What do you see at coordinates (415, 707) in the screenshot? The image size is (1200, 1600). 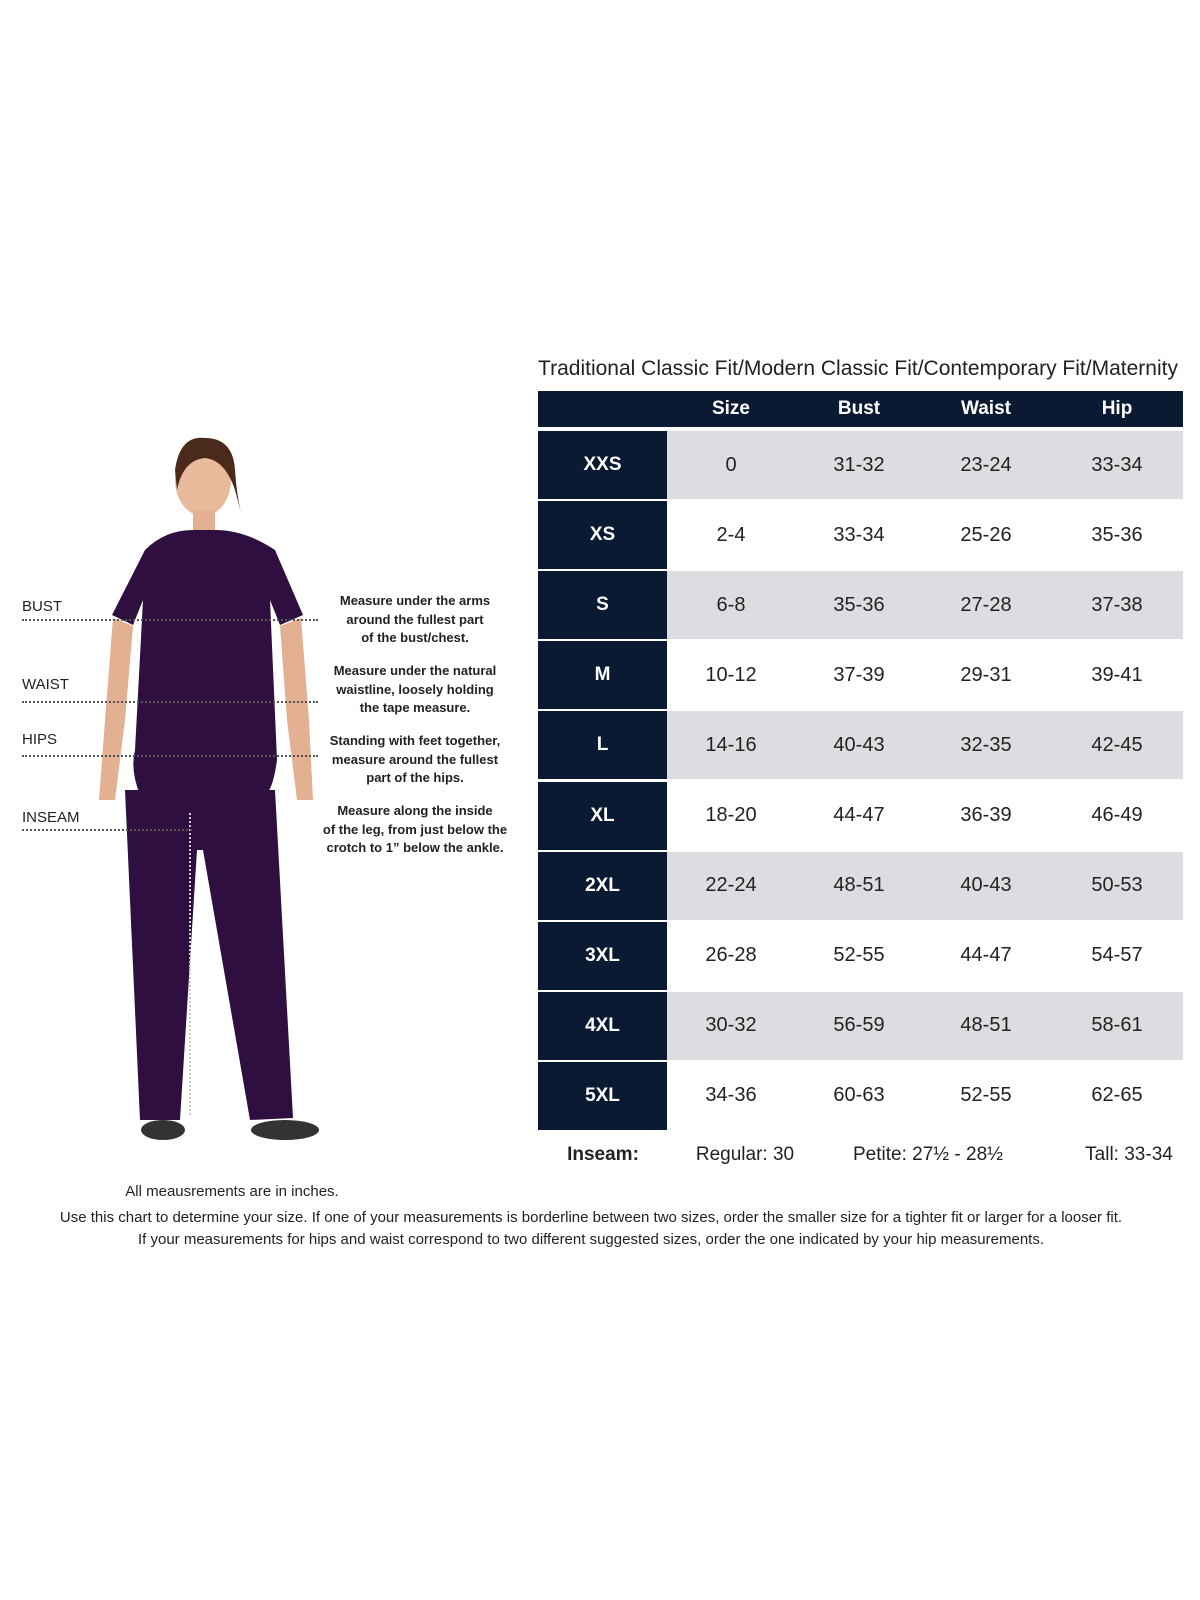 I see `waist-instruction-line: the tape measure.` at bounding box center [415, 707].